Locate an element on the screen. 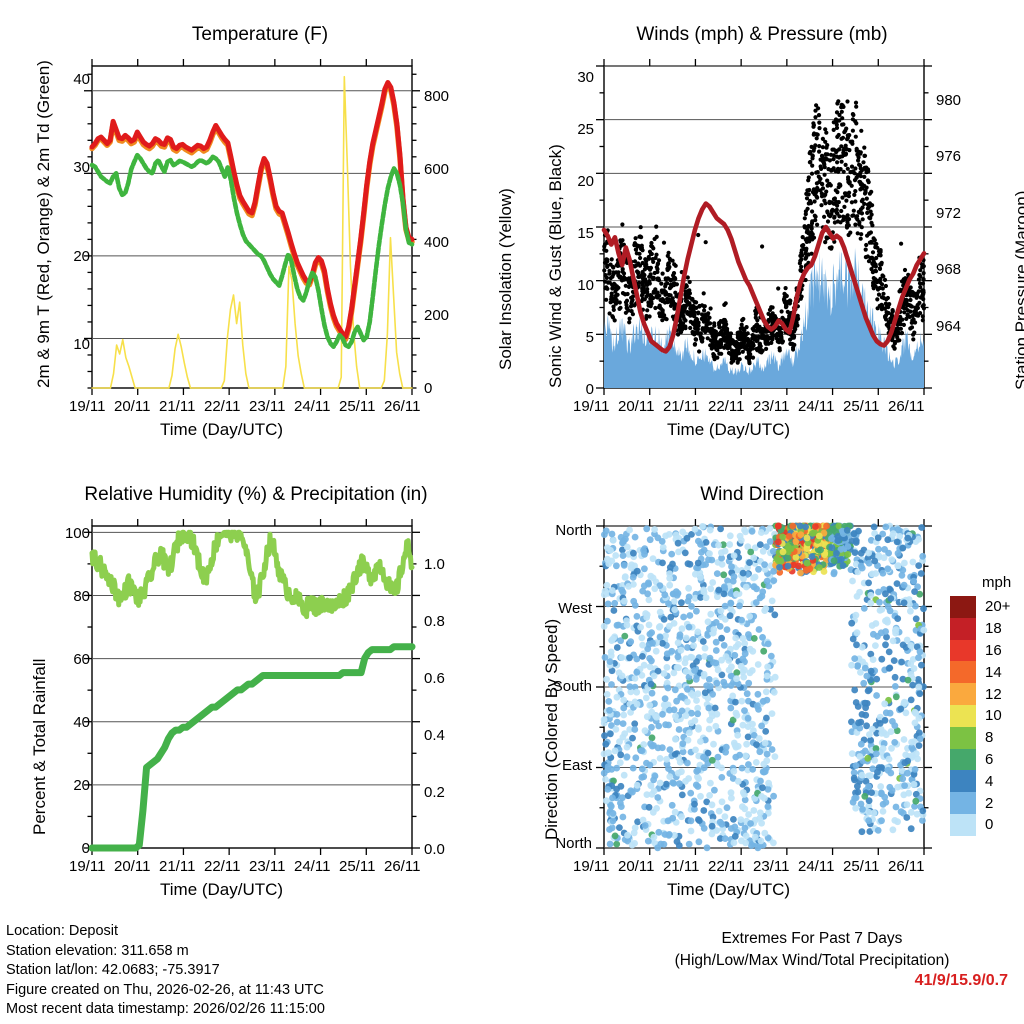 This screenshot has width=1024, height=1024. humidity-xtick-0: 19/11 is located at coordinates (87, 866).